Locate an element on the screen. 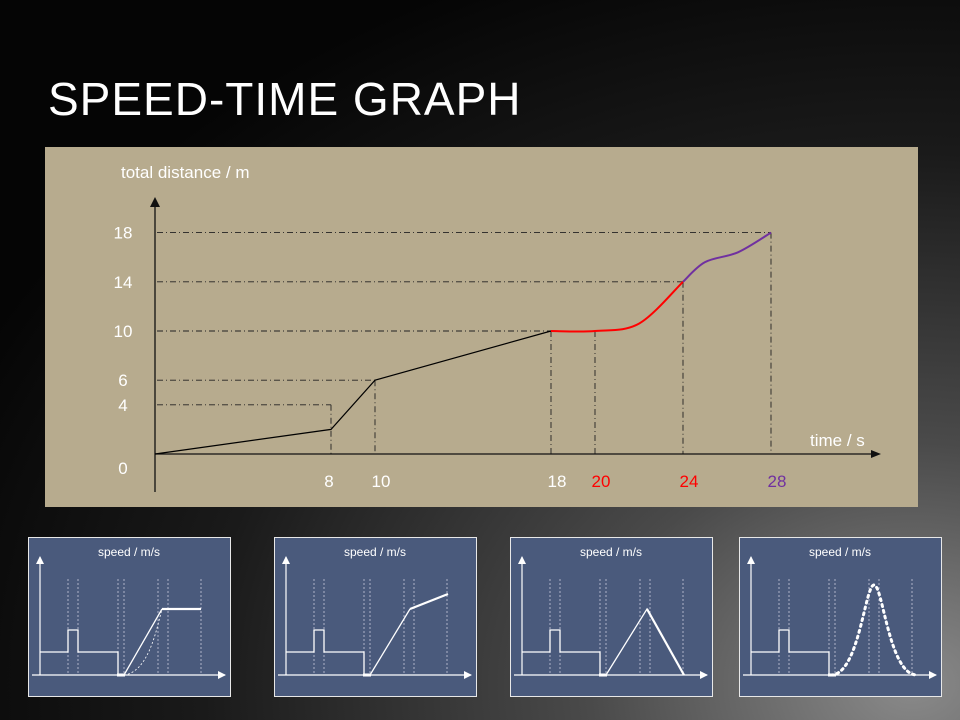 This screenshot has height=720, width=960. y-tick-label: 18 is located at coordinates (123, 233).